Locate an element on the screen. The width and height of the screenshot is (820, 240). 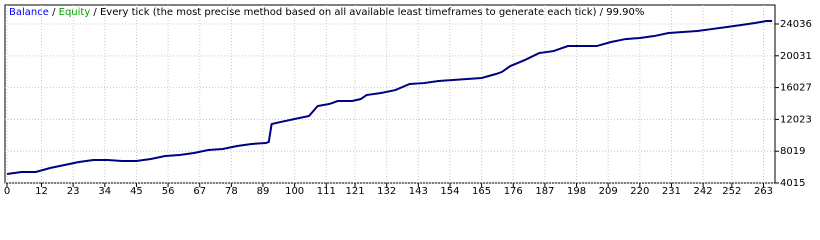
x-tick-label: 56 is located at coordinates (168, 191).